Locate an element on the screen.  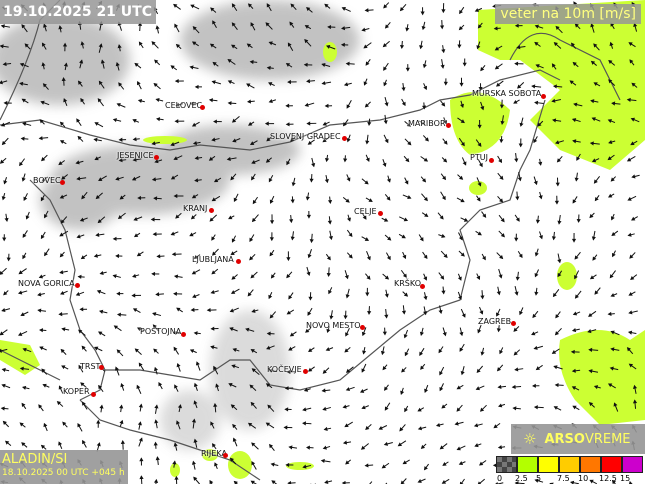
valid-time-label: 19.10.2025 21 UTC is located at coordinates (78, 12).